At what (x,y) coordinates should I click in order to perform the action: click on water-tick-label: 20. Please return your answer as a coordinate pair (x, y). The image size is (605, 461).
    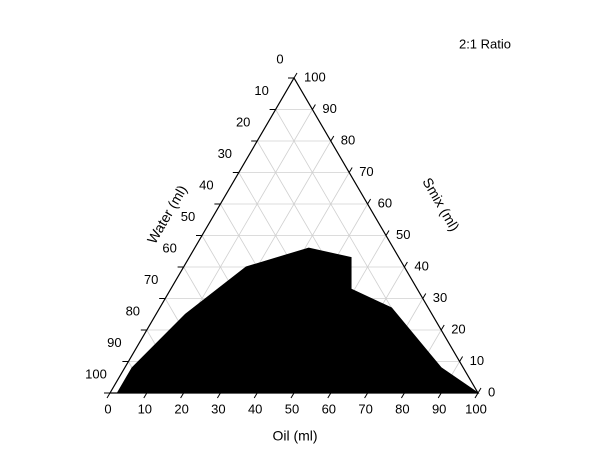
    Looking at the image, I should click on (243, 121).